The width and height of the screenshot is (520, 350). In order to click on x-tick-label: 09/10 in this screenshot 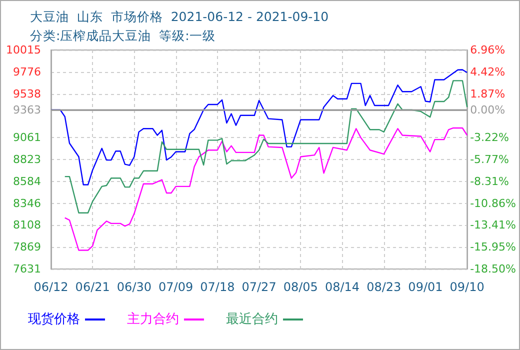, I will do `click(467, 287)`.